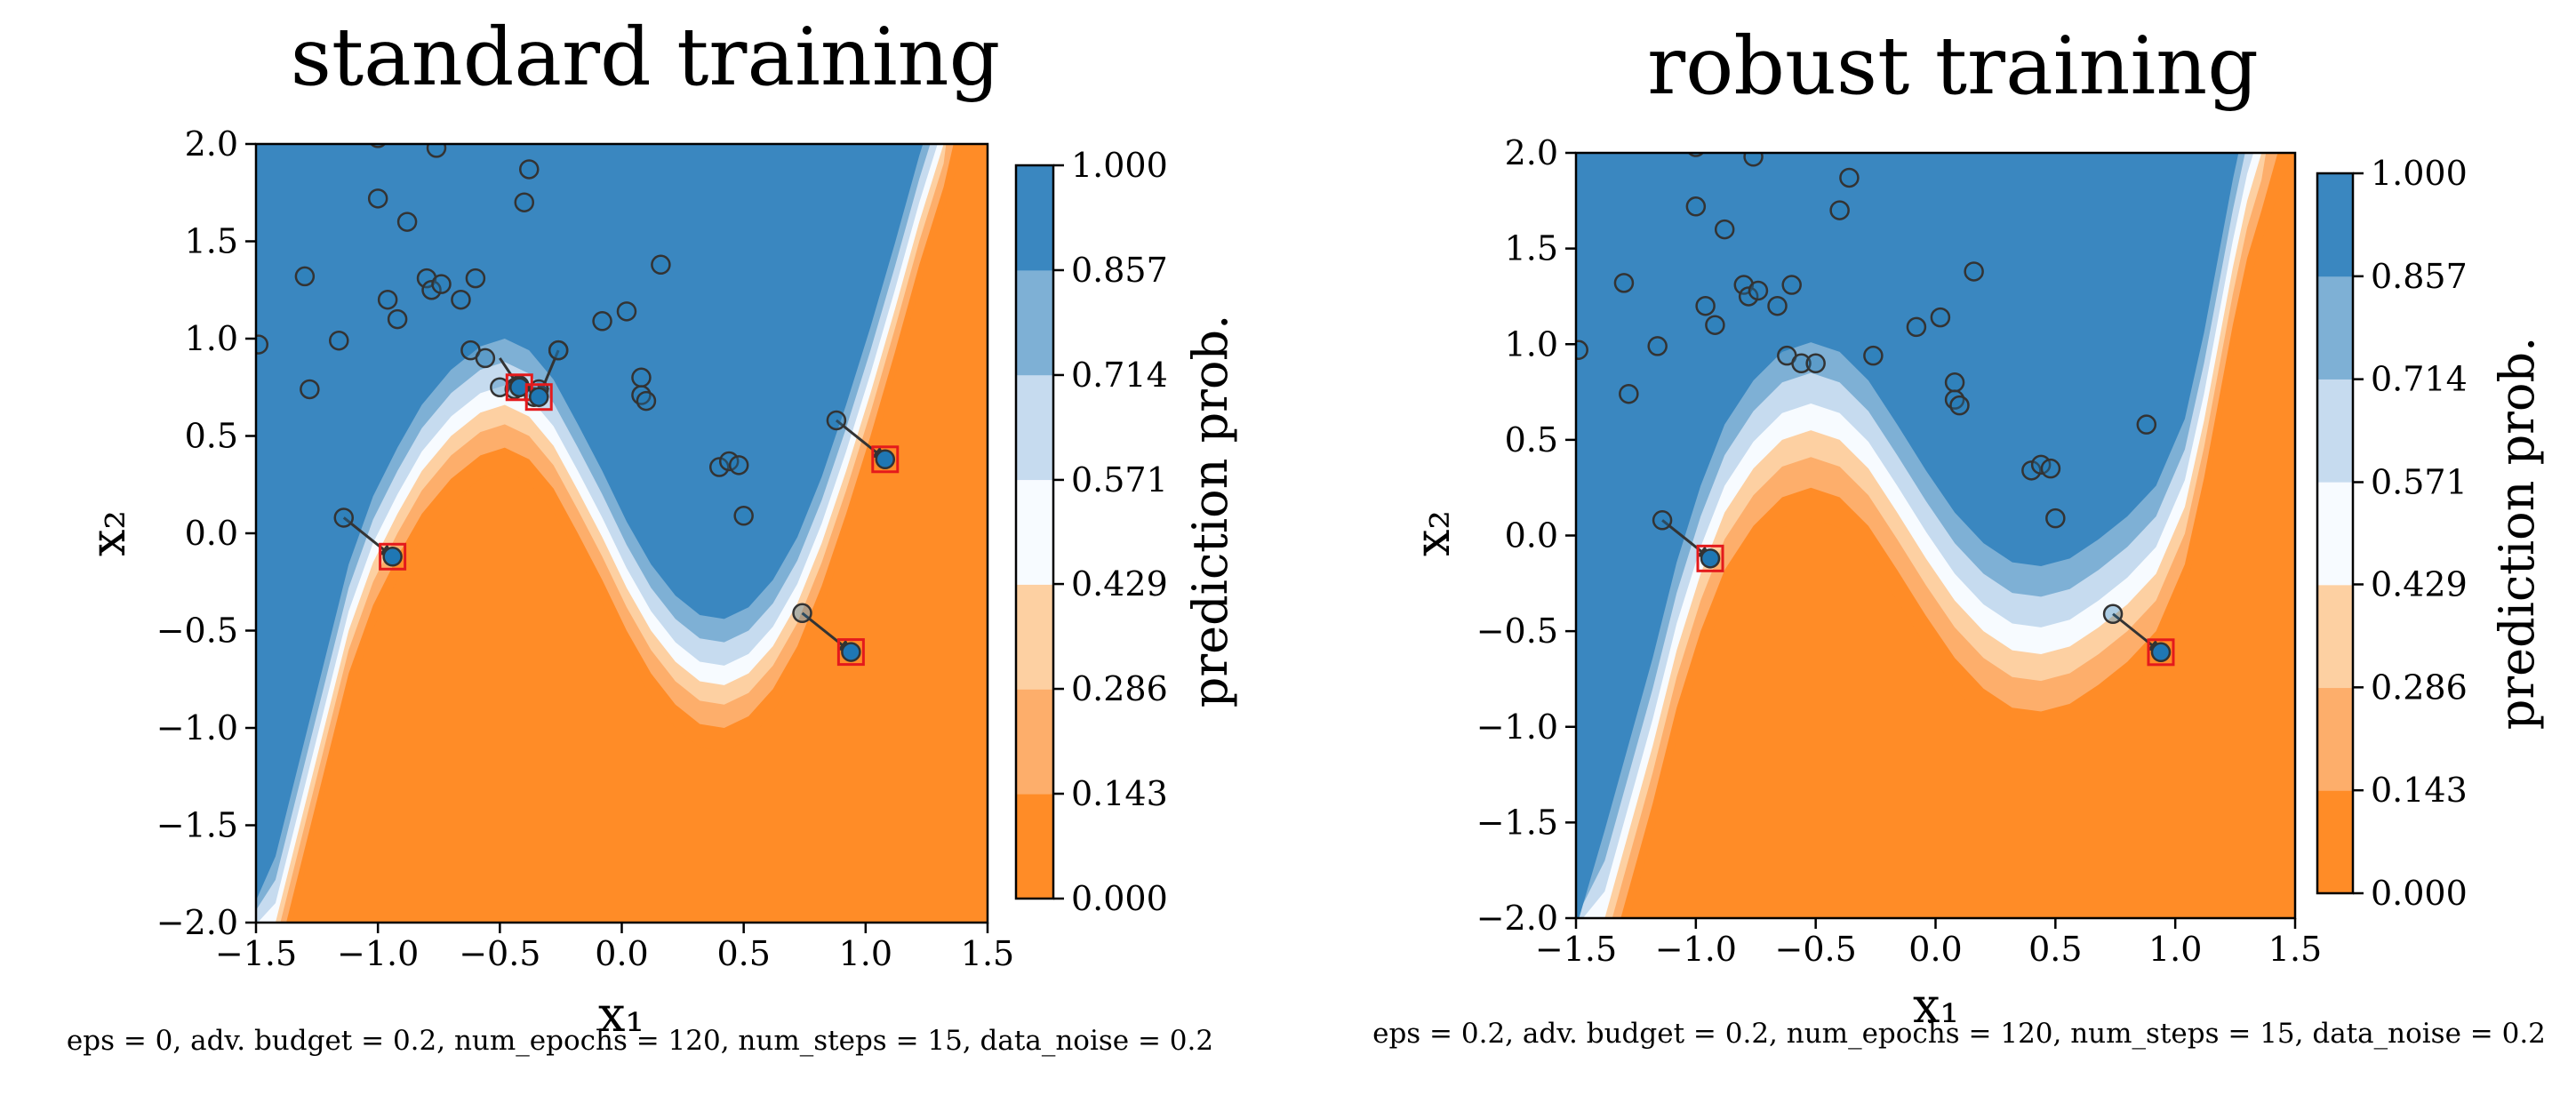 The image size is (2576, 1095). Describe the element at coordinates (1953, 66) in the screenshot. I see `chart-title: robust training` at that location.